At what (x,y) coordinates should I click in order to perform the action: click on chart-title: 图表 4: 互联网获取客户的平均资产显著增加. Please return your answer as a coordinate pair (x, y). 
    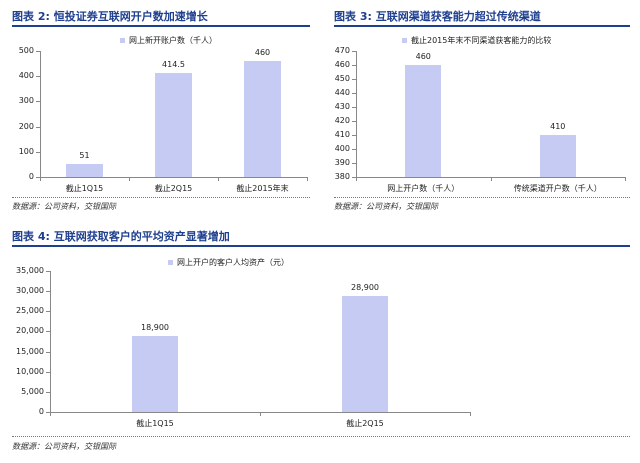
    Looking at the image, I should click on (121, 236).